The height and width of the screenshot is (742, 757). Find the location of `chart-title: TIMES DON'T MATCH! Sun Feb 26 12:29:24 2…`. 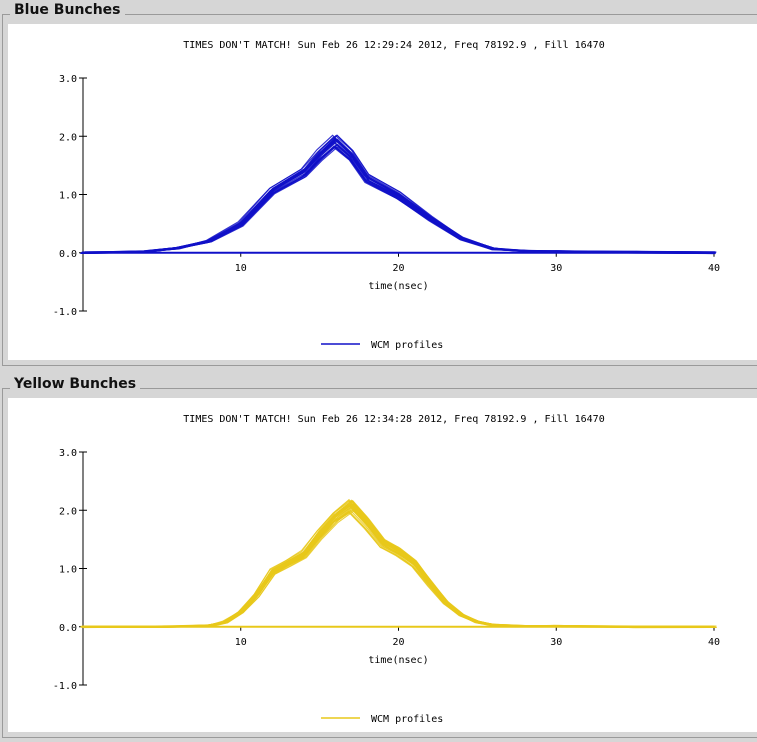

chart-title: TIMES DON'T MATCH! Sun Feb 26 12:29:24 2… is located at coordinates (393, 45).